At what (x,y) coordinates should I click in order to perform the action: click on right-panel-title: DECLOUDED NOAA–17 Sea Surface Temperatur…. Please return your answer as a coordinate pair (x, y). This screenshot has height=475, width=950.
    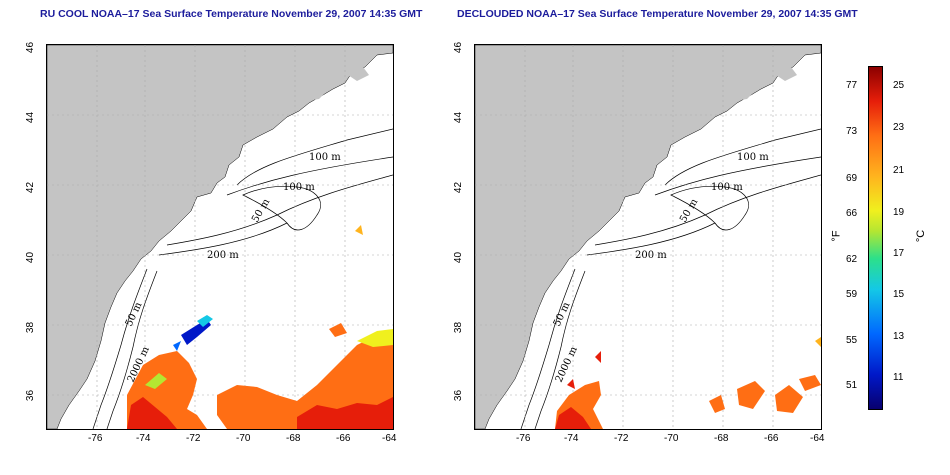
    Looking at the image, I should click on (657, 14).